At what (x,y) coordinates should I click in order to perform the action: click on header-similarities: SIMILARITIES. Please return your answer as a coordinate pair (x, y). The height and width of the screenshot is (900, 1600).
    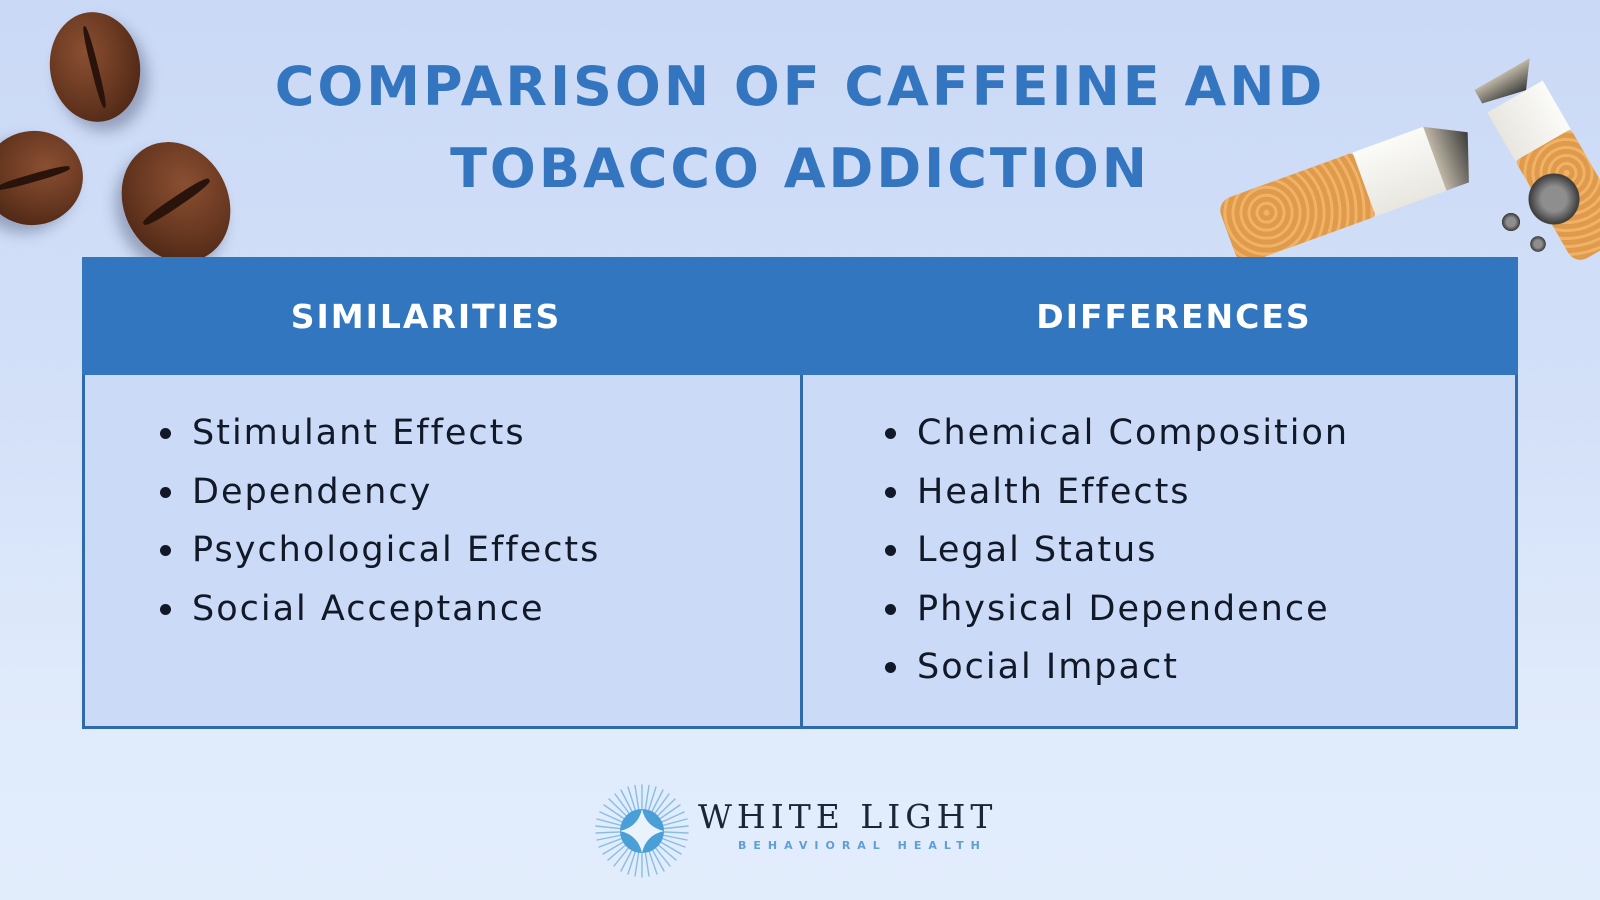
    Looking at the image, I should click on (426, 316).